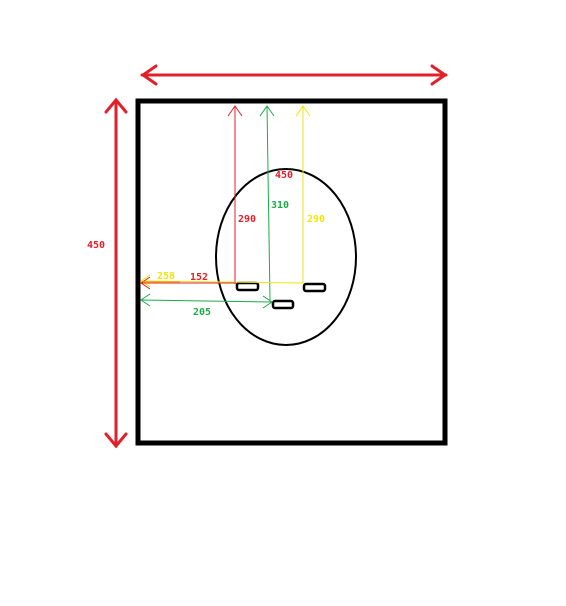  Describe the element at coordinates (206, 301) in the screenshot. I see `green-horizontal-arrow` at that location.